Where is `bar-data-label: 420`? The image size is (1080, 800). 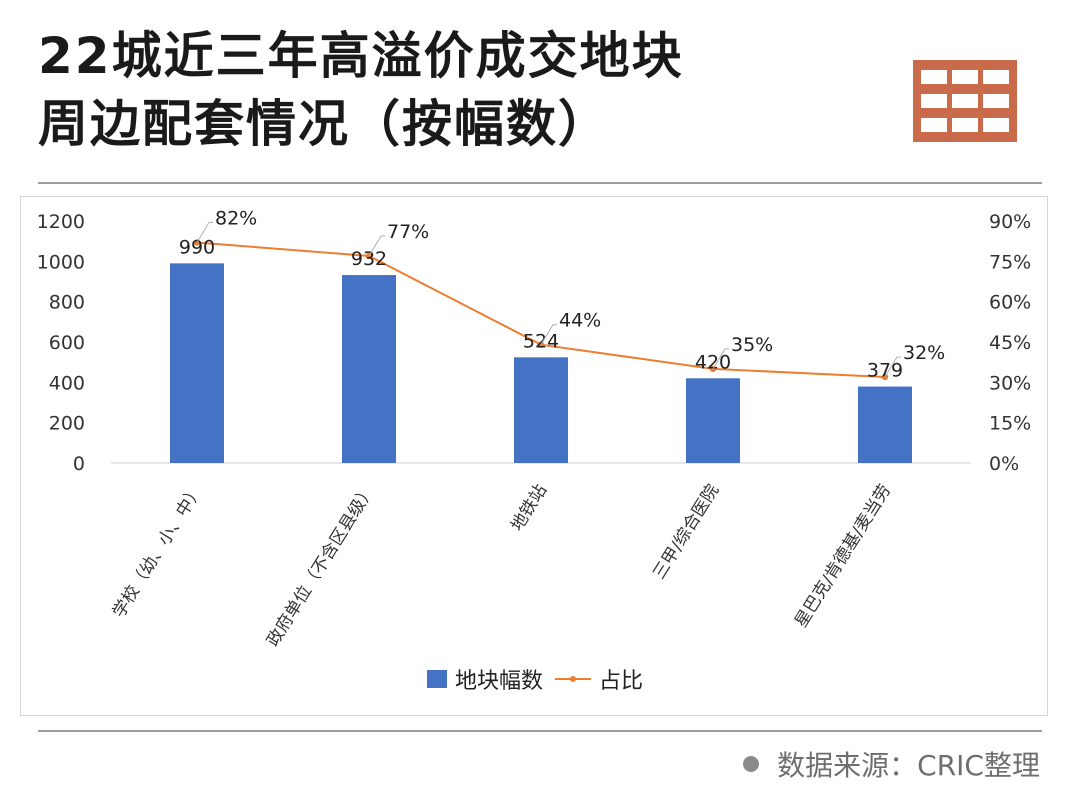 bar-data-label: 420 is located at coordinates (713, 362).